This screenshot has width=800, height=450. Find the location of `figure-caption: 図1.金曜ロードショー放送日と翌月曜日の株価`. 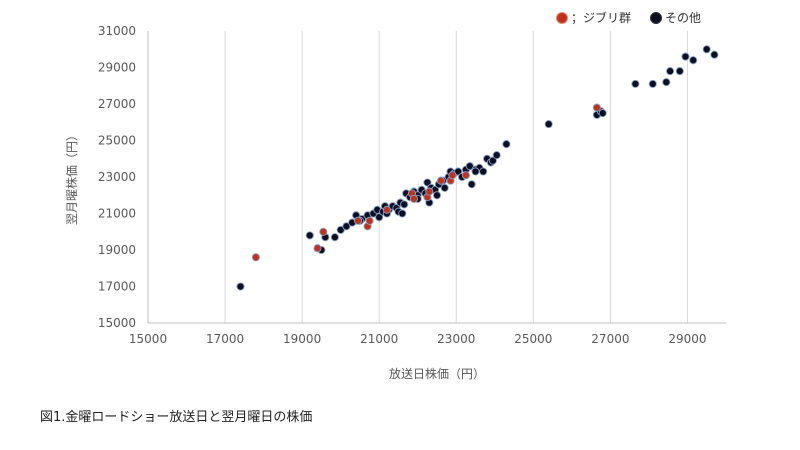

figure-caption: 図1.金曜ロードショー放送日と翌月曜日の株価 is located at coordinates (176, 417).